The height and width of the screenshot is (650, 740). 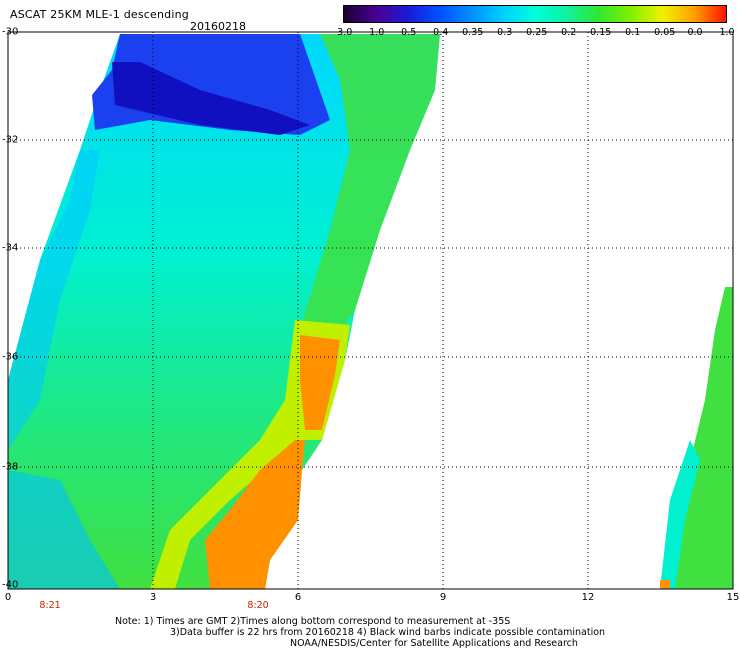 I want to click on colorbar-label: -0.25, so click(x=535, y=32).